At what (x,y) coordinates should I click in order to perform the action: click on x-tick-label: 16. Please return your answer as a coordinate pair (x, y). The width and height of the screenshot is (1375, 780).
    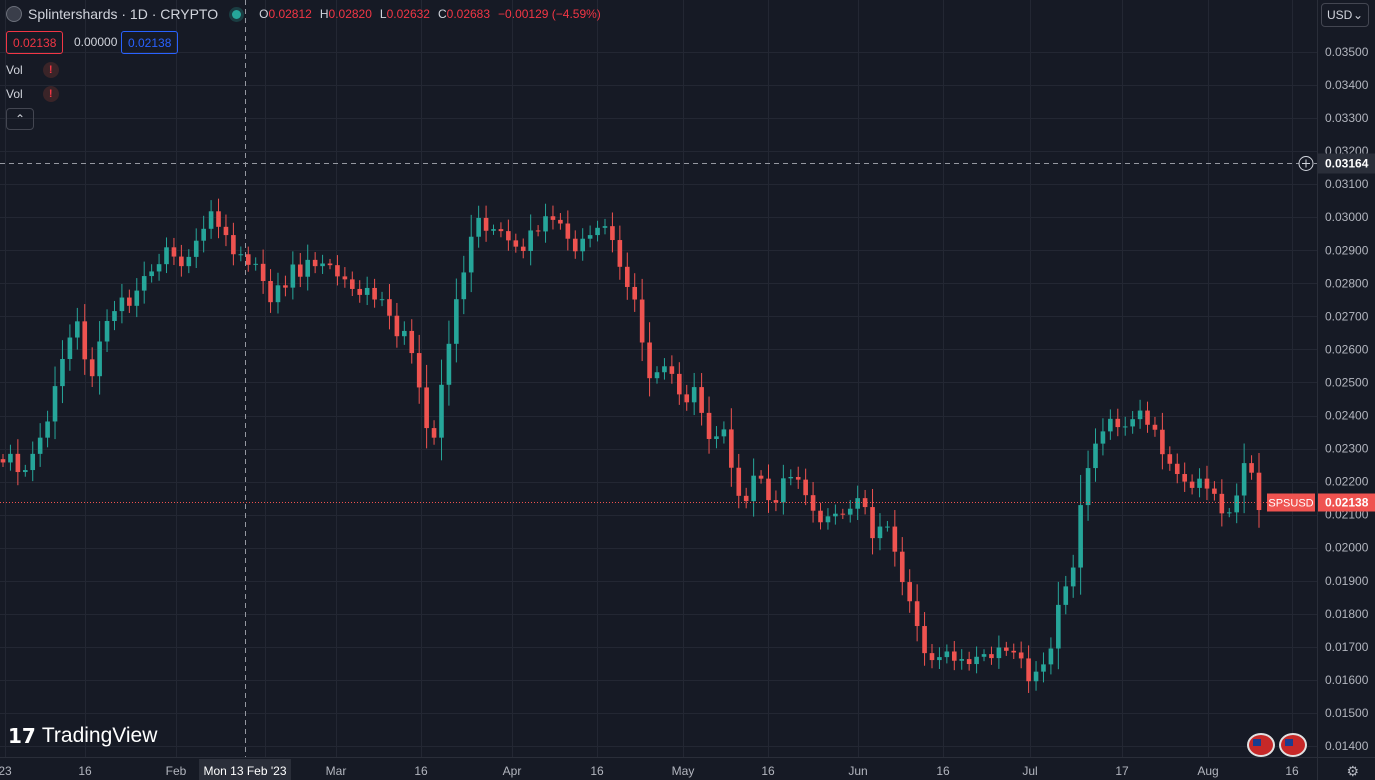
    Looking at the image, I should click on (85, 771).